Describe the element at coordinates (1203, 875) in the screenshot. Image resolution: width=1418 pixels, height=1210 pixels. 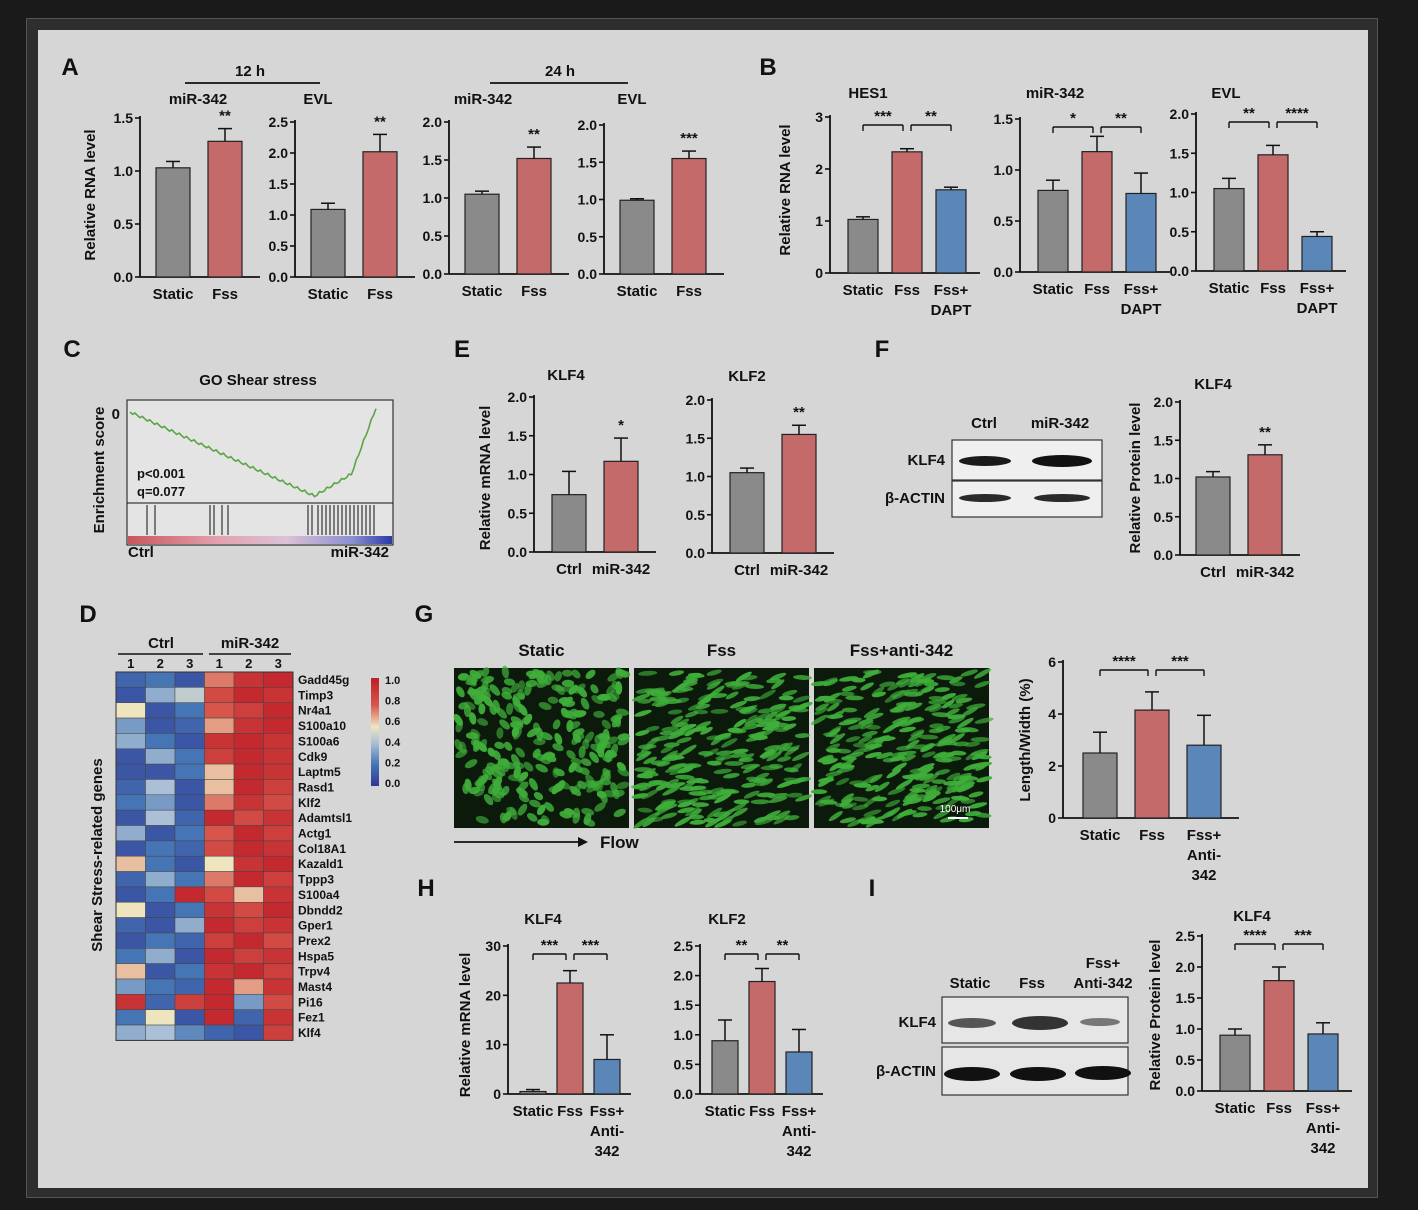
I see `category-label: 342` at that location.